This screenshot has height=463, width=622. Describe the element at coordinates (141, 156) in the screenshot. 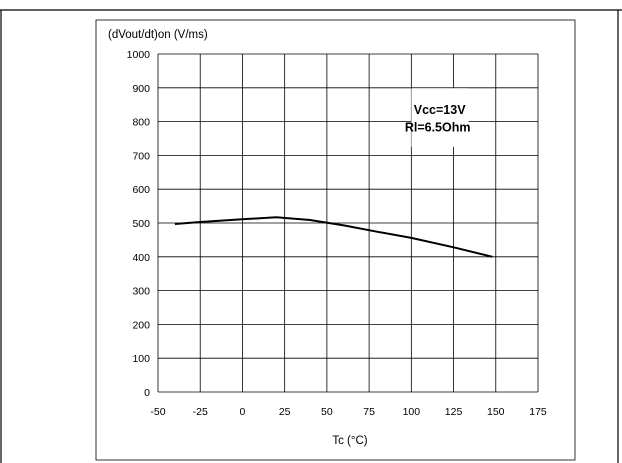

I see `y-tick-label-7: 700` at that location.